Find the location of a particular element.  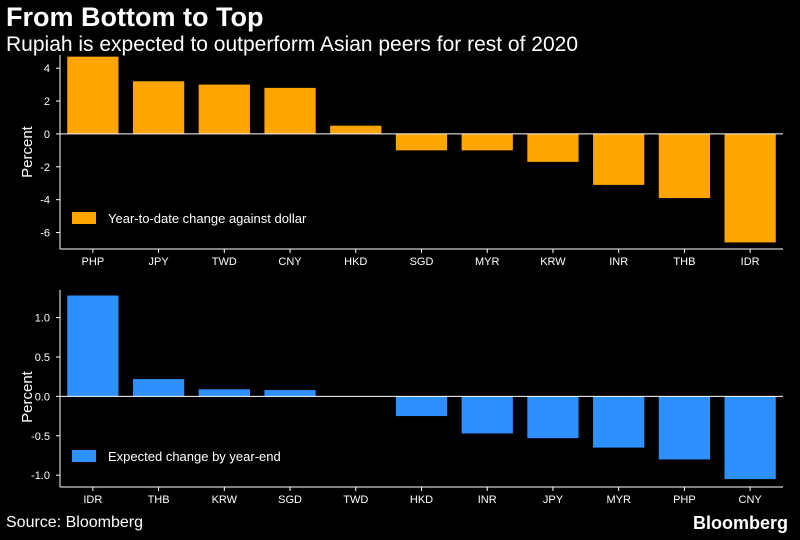

y-tick-label: -2 is located at coordinates (45, 168).